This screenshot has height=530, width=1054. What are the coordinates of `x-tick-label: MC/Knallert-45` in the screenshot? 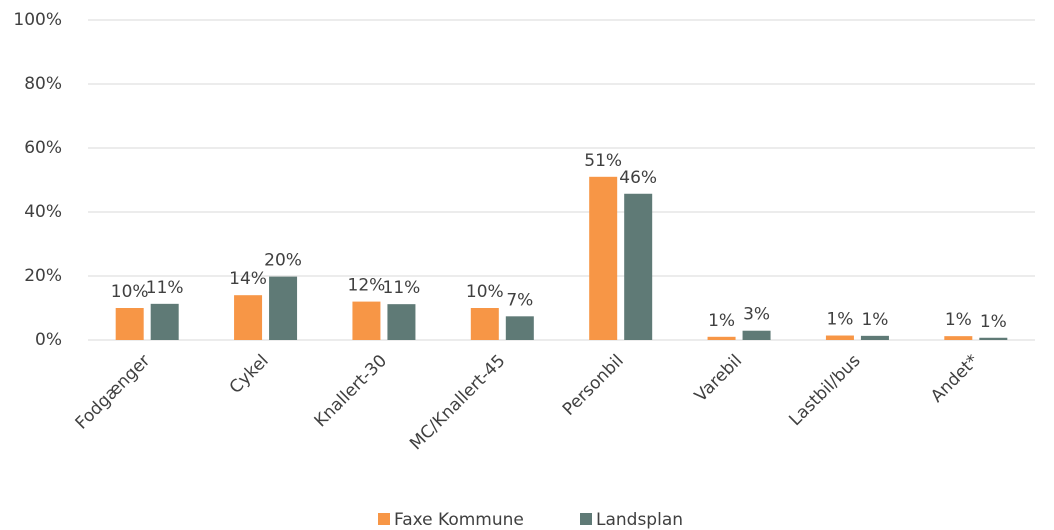 It's located at (457, 402).